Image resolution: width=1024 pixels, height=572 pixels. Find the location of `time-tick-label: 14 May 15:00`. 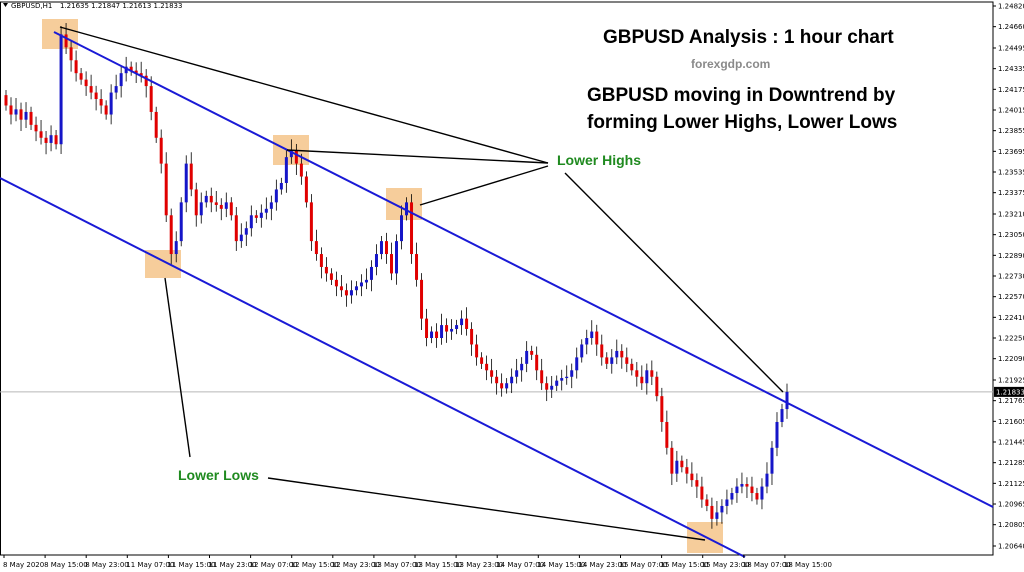

time-tick-label: 14 May 15:00 is located at coordinates (561, 565).